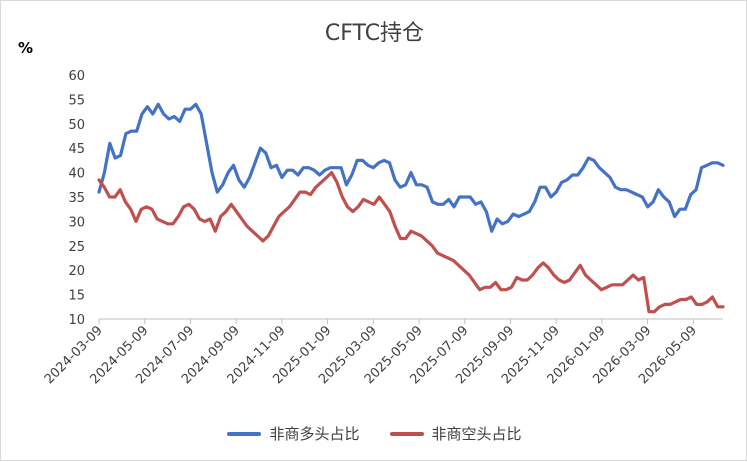  I want to click on y-tick-label: 55, so click(76, 100).